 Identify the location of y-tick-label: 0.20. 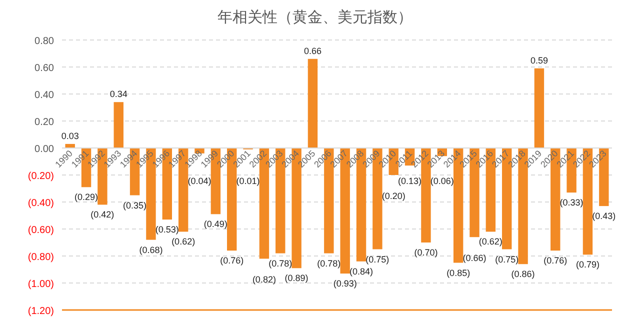
(44, 122).